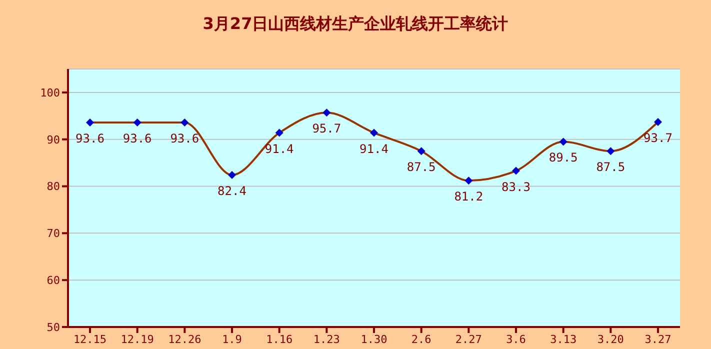 The width and height of the screenshot is (711, 349). Describe the element at coordinates (563, 157) in the screenshot. I see `data-label: 89.5` at that location.